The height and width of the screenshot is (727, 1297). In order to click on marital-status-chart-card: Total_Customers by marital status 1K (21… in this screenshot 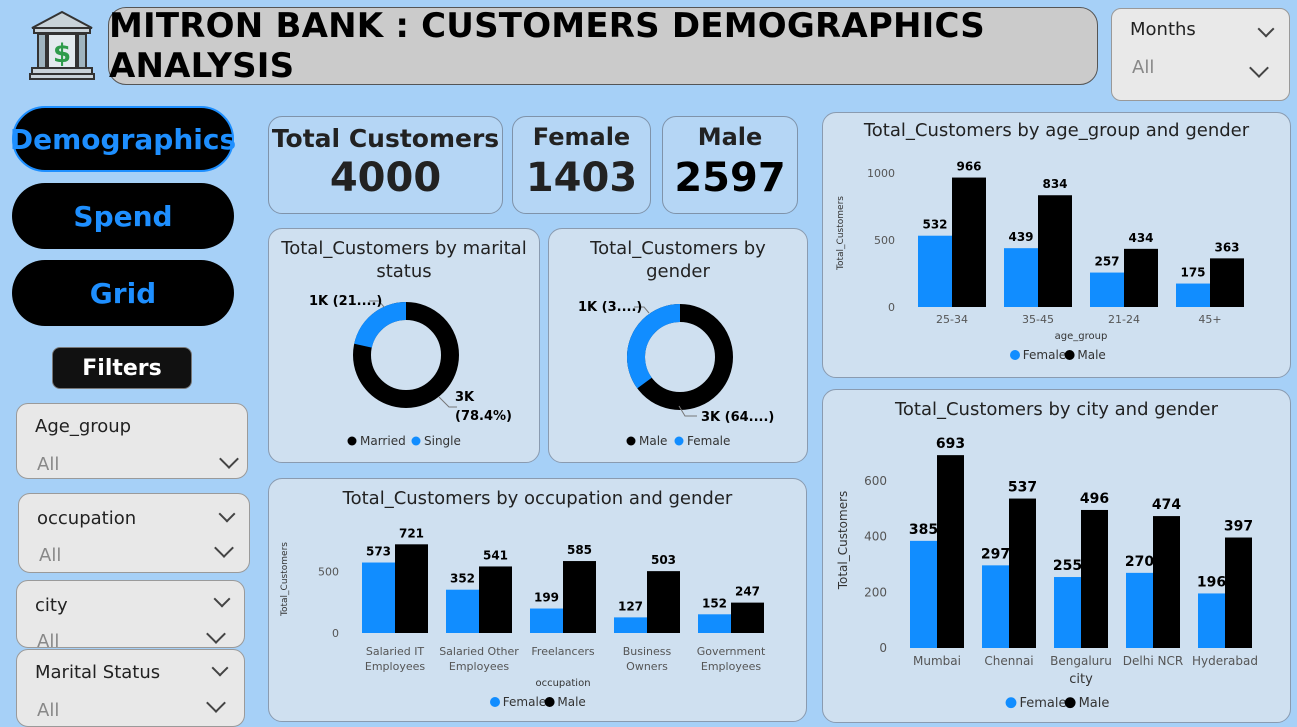, I will do `click(404, 345)`.